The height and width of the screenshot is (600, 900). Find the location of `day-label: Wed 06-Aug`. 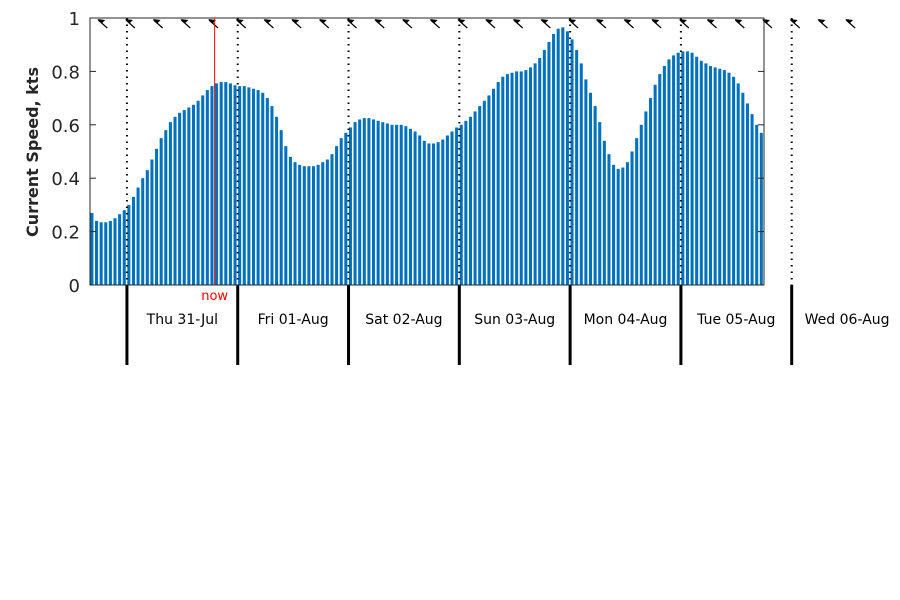

day-label: Wed 06-Aug is located at coordinates (847, 320).